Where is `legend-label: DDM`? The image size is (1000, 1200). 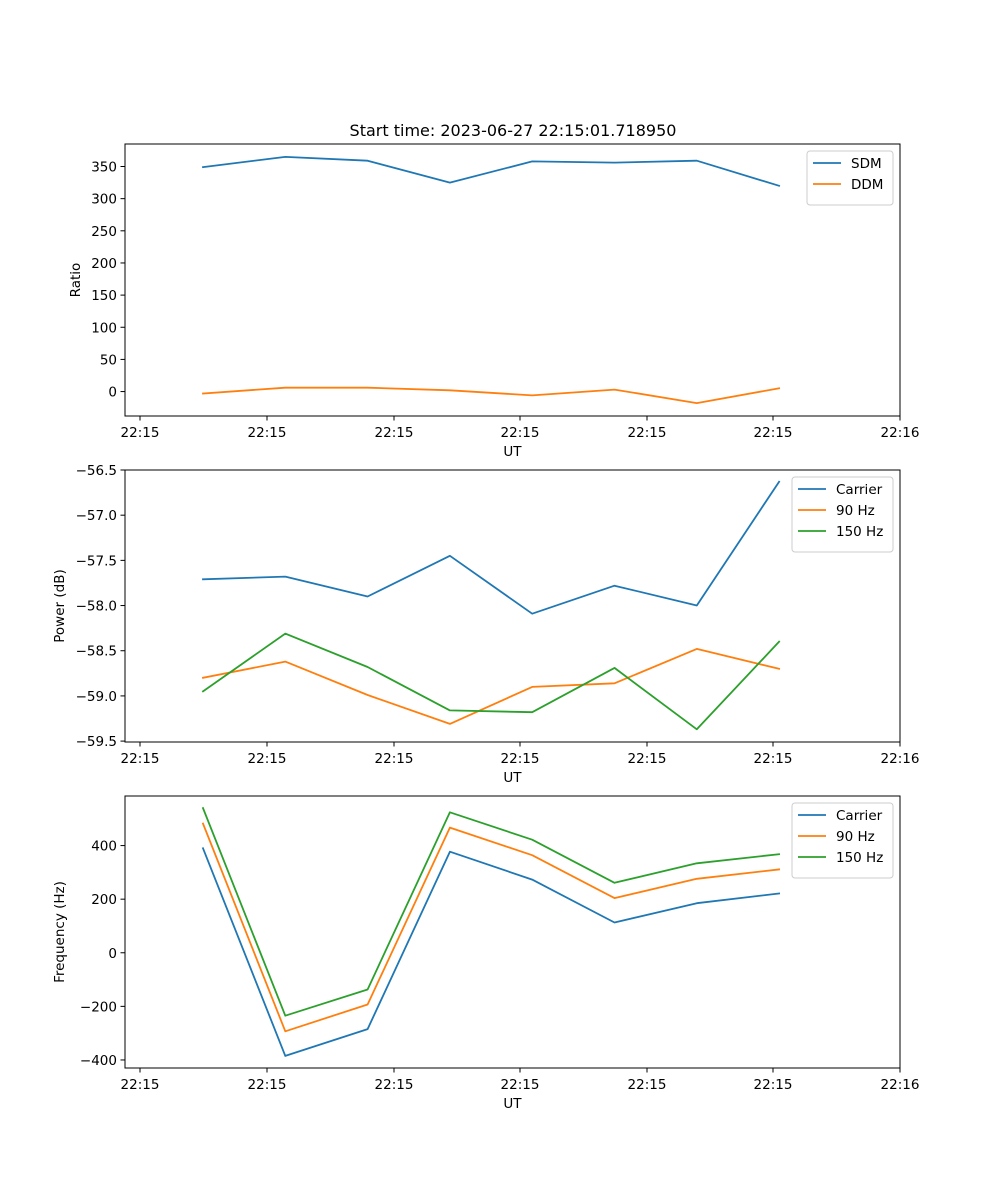 legend-label: DDM is located at coordinates (867, 185).